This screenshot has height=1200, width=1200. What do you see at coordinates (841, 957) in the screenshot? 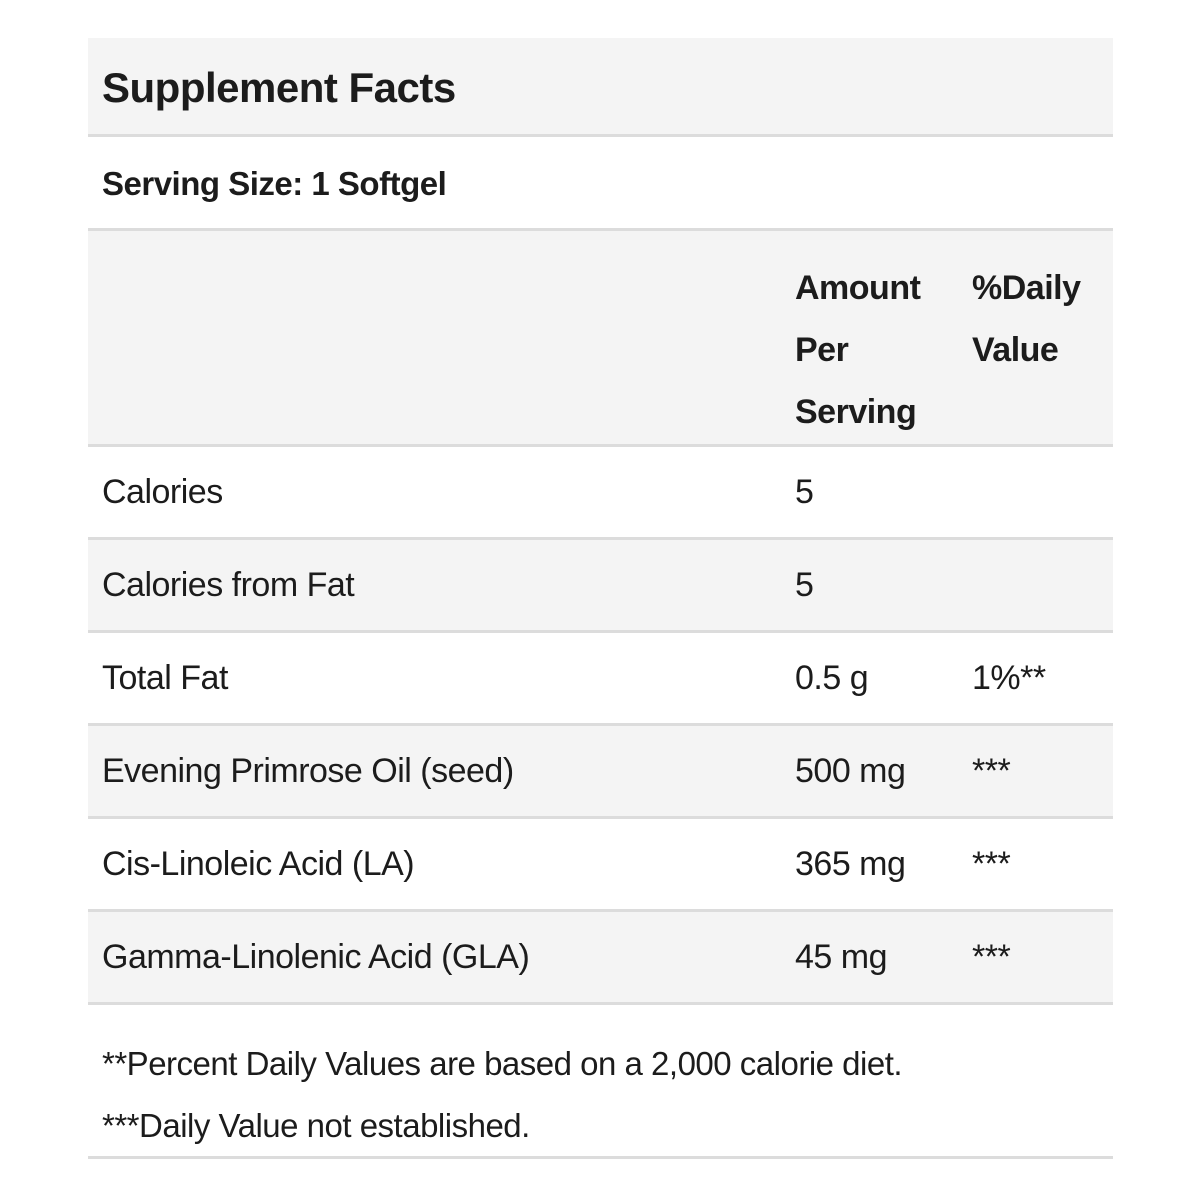
I see `nutrient-amount: 45 mg` at bounding box center [841, 957].